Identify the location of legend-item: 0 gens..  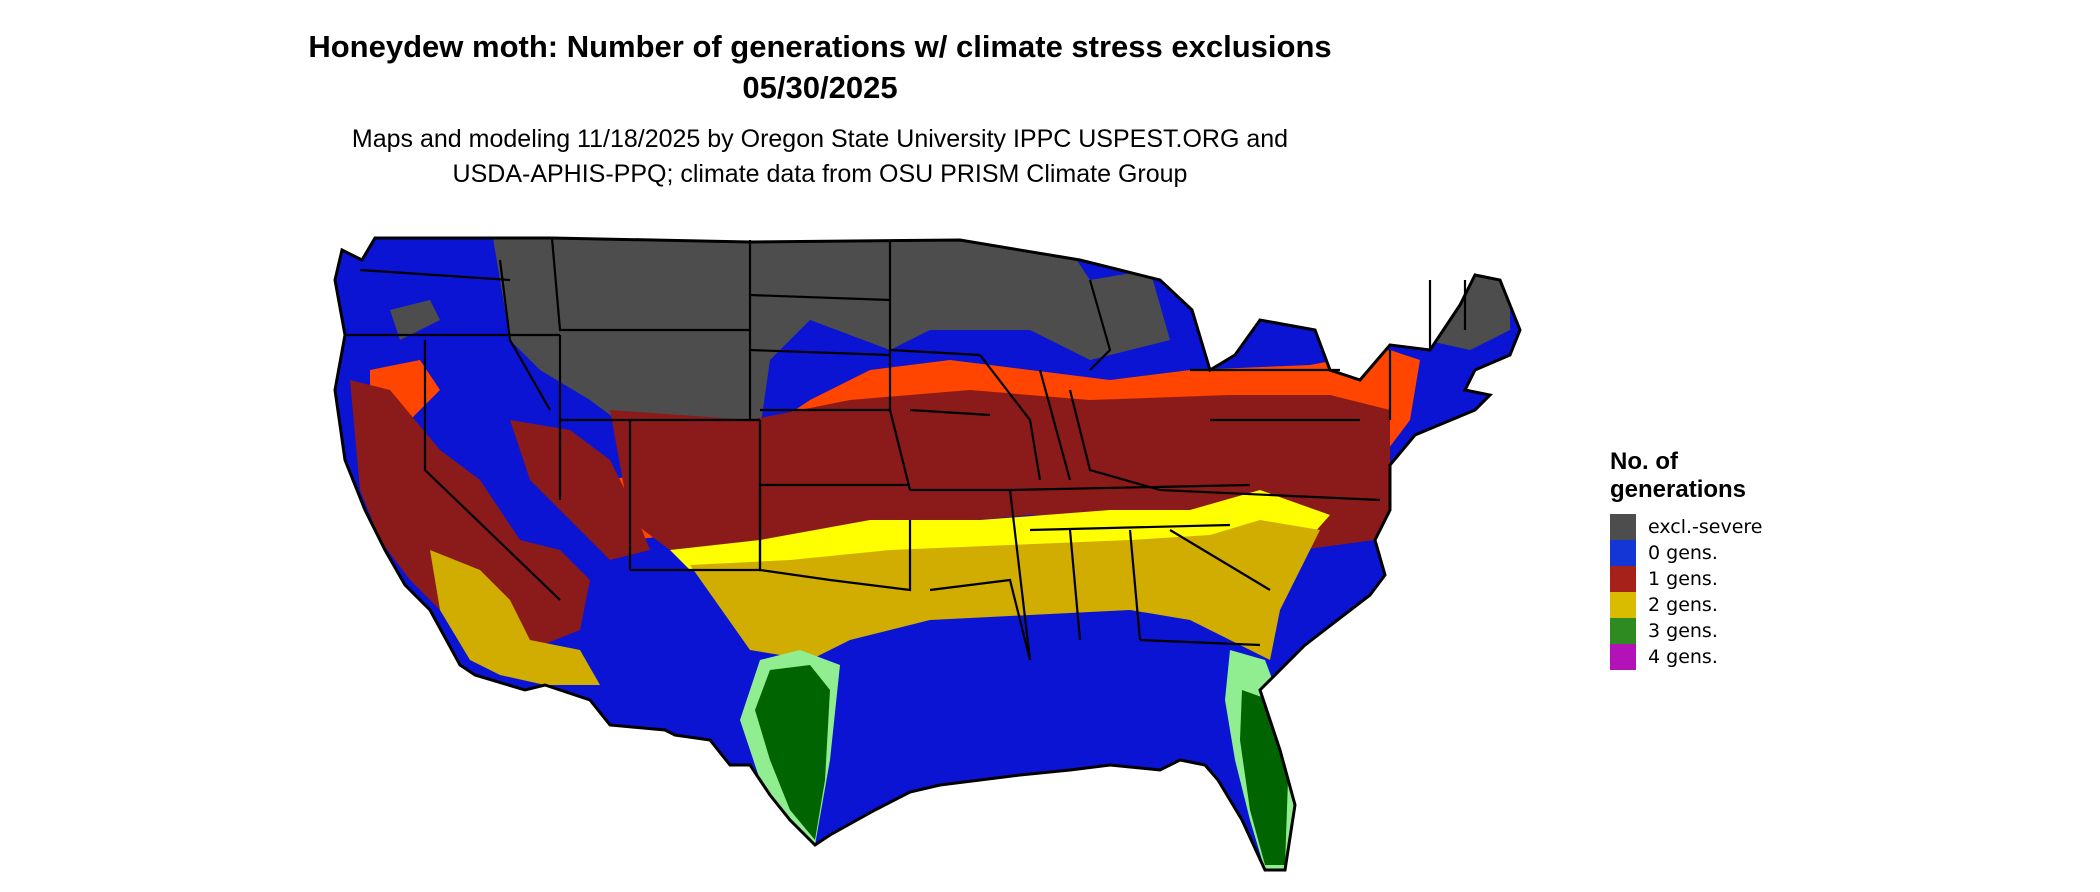
(1760, 553).